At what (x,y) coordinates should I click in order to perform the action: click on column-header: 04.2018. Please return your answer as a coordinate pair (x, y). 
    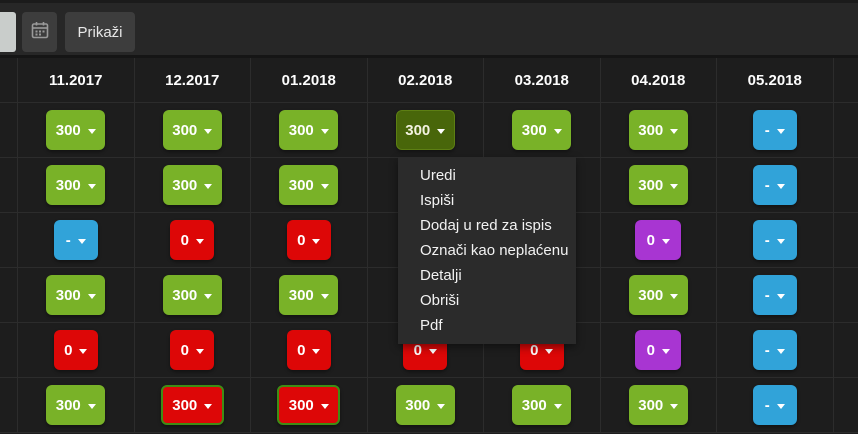
    Looking at the image, I should click on (658, 80).